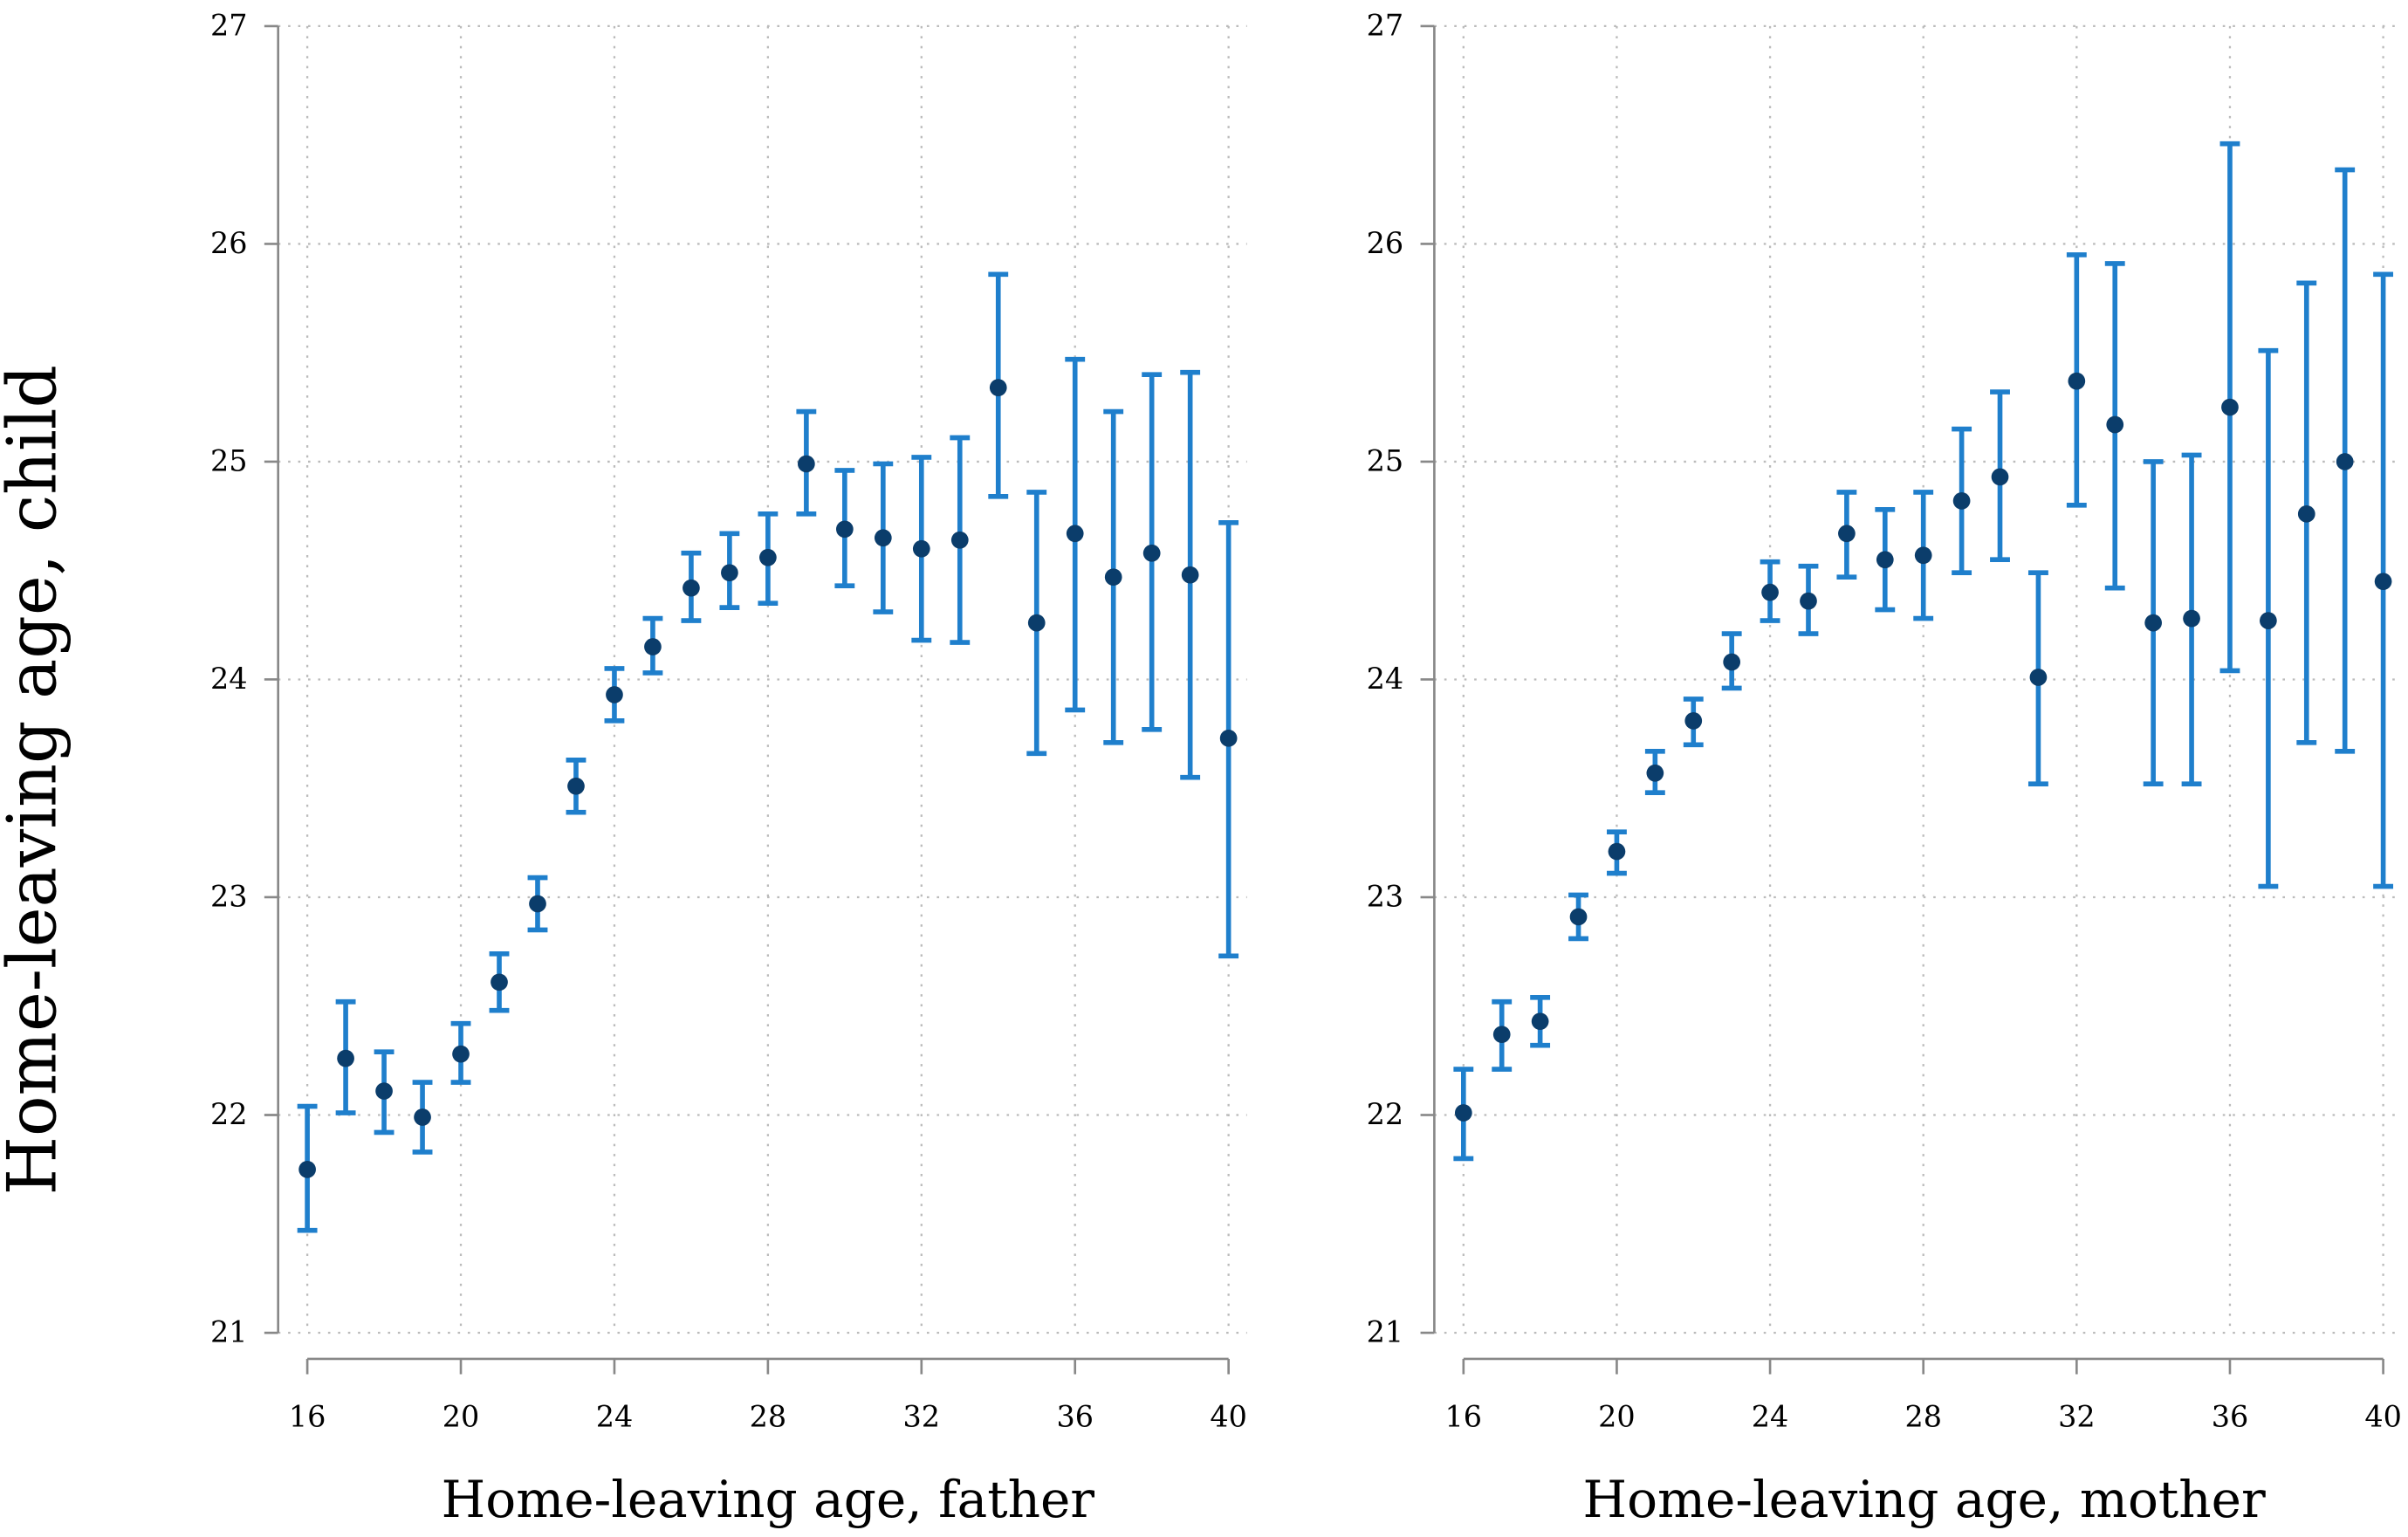 The width and height of the screenshot is (2408, 1537). What do you see at coordinates (1924, 1500) in the screenshot?
I see `x-axis-label-mother: Home-leaving age, mother` at bounding box center [1924, 1500].